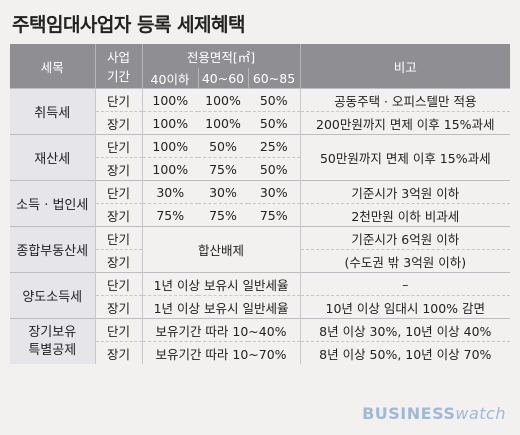  Describe the element at coordinates (118, 57) in the screenshot. I see `header-period-line1: 사업` at that location.